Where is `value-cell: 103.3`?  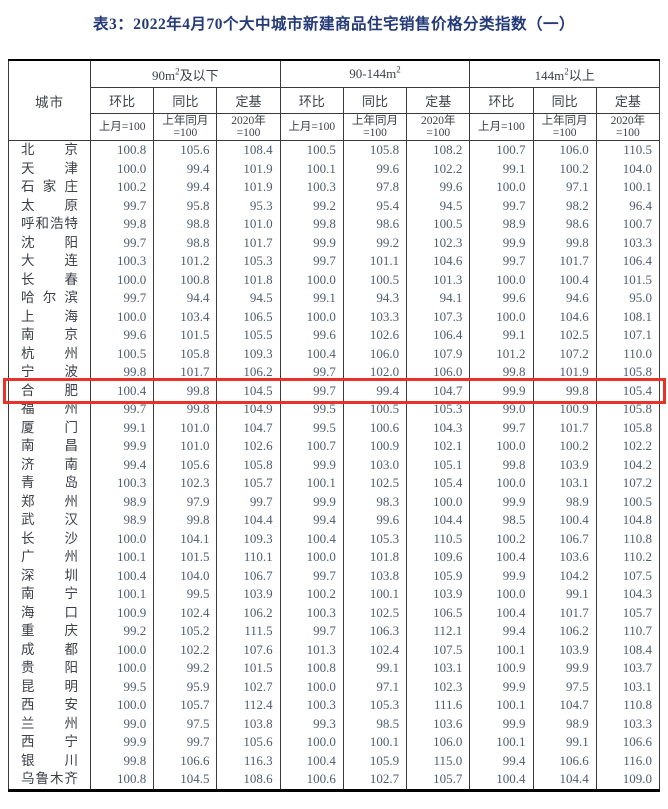
value-cell: 103.3 is located at coordinates (375, 316).